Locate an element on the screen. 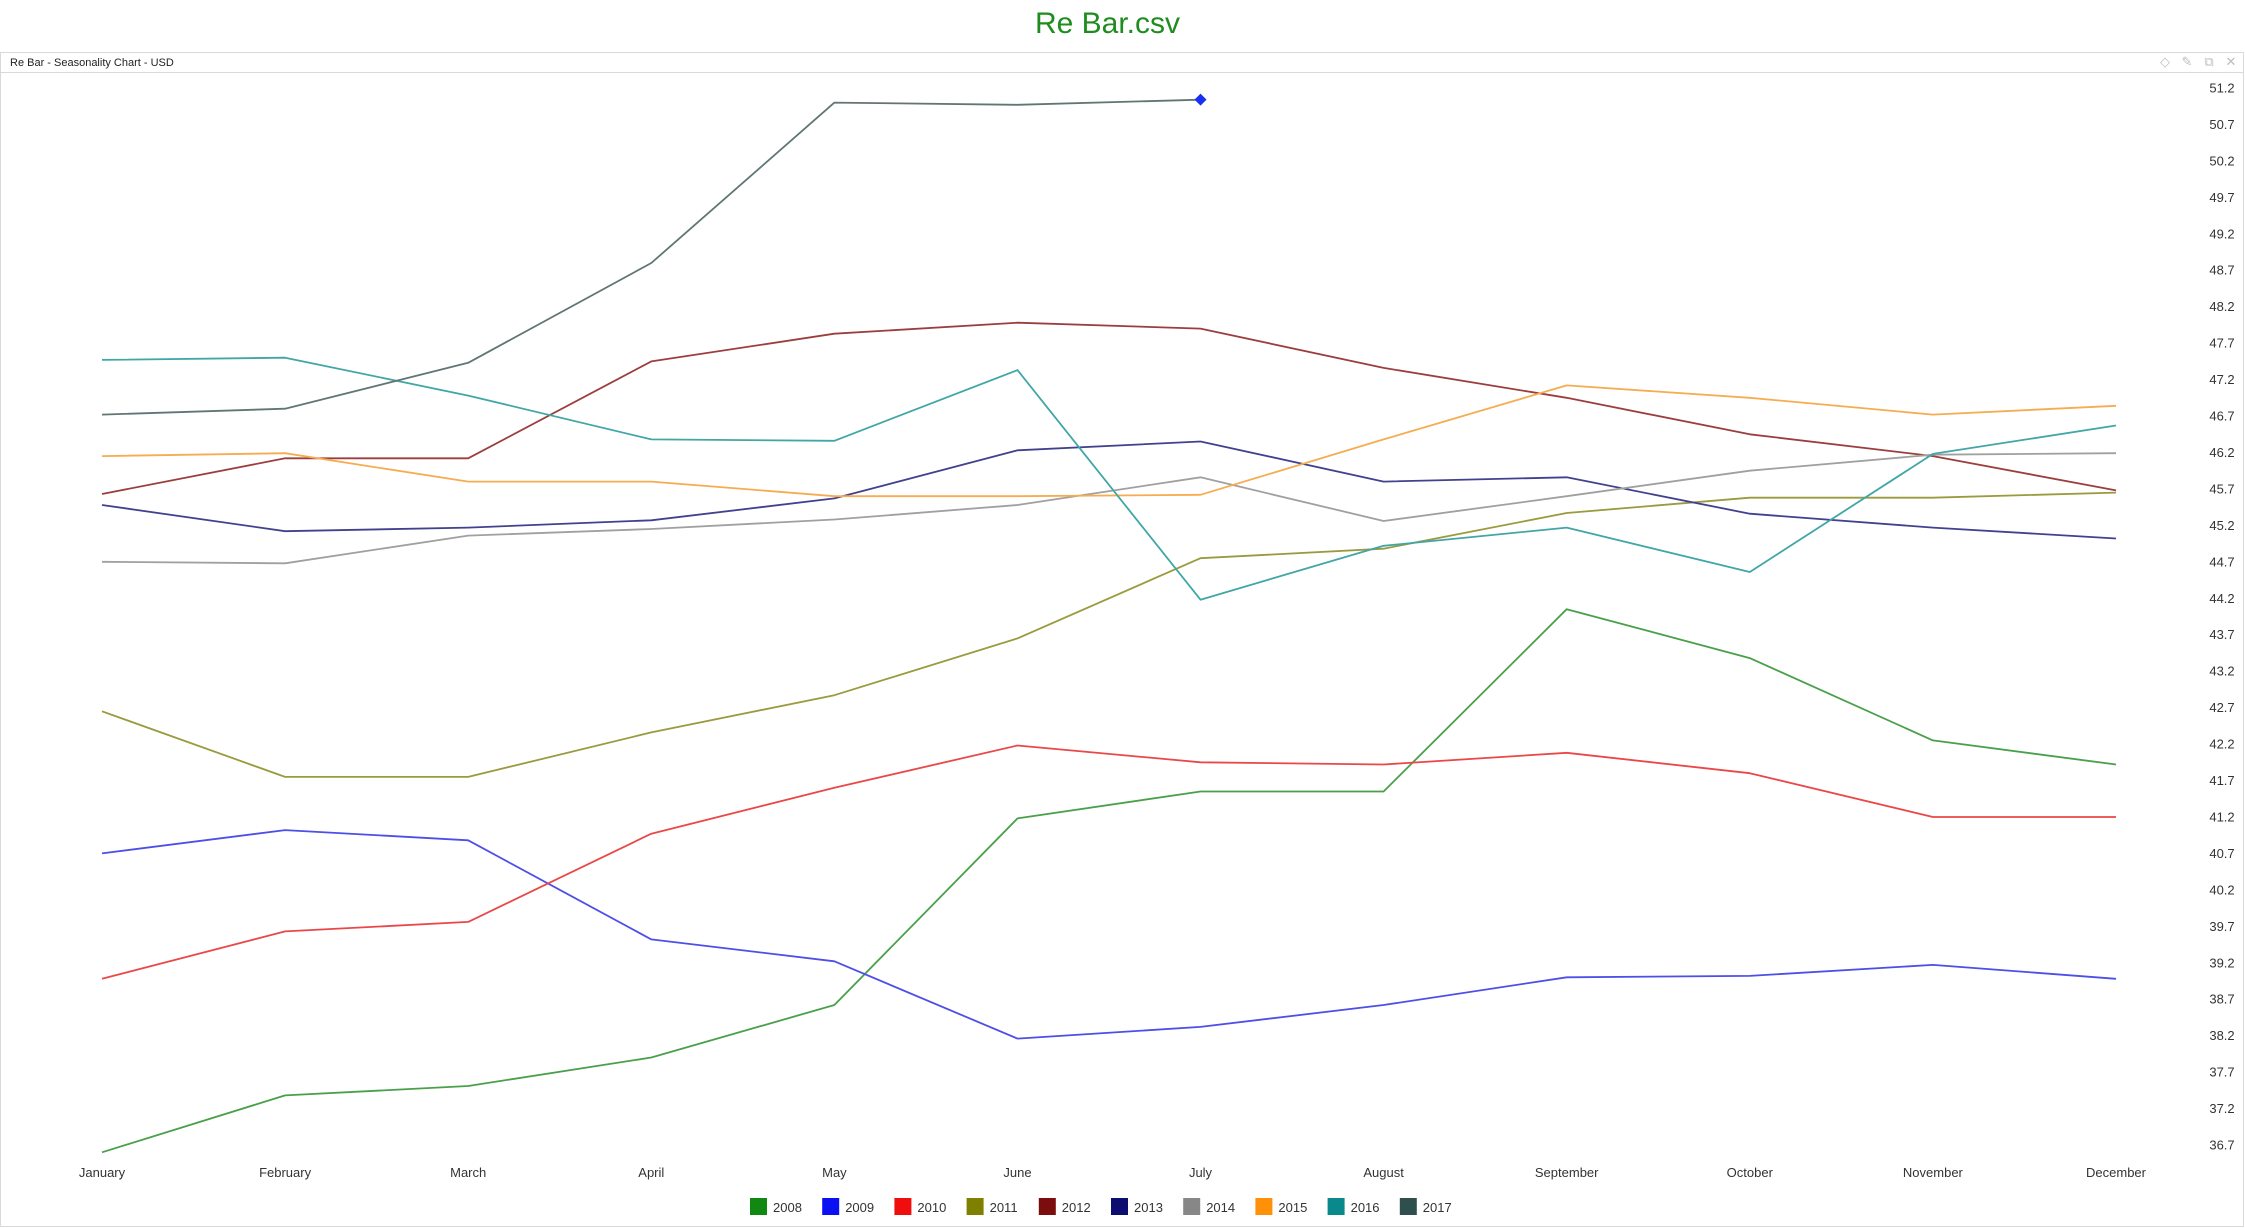  panel-toolbar: ◇ ✎ ⧉ ✕ is located at coordinates (2198, 62).